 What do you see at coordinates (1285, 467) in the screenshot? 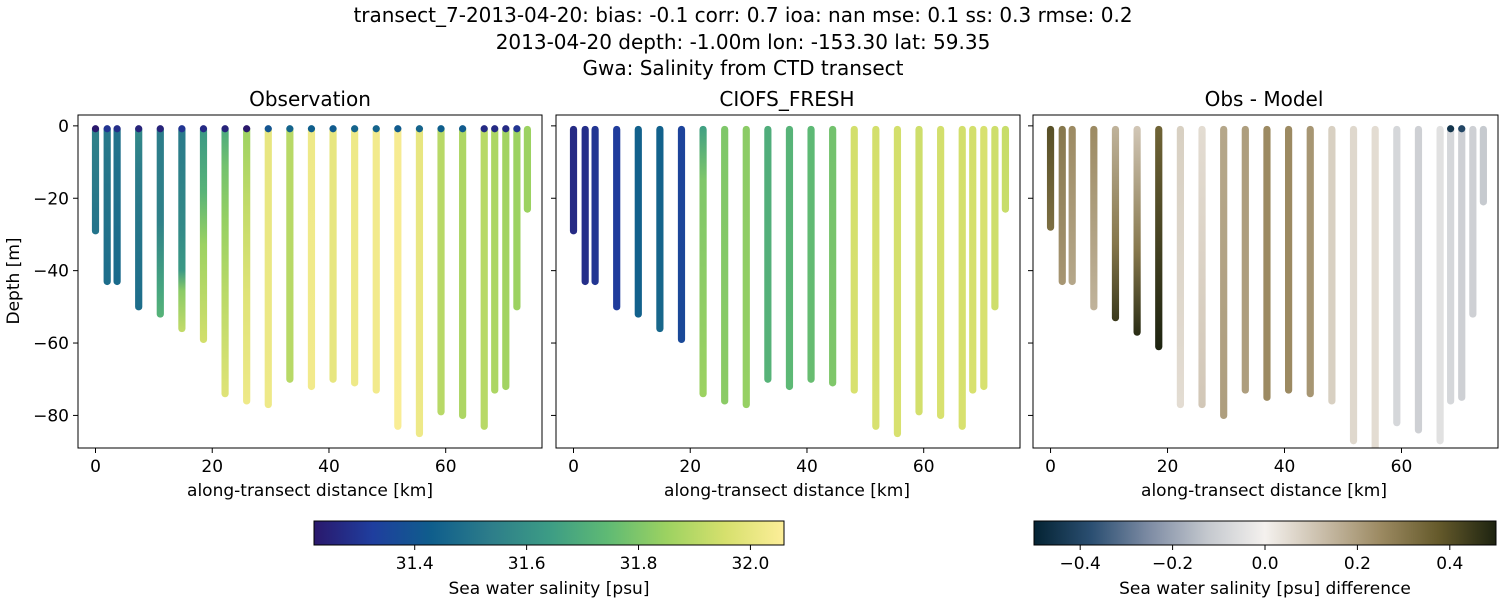
I see `obs-minus-model-xtick-label-2: 40` at bounding box center [1285, 467].